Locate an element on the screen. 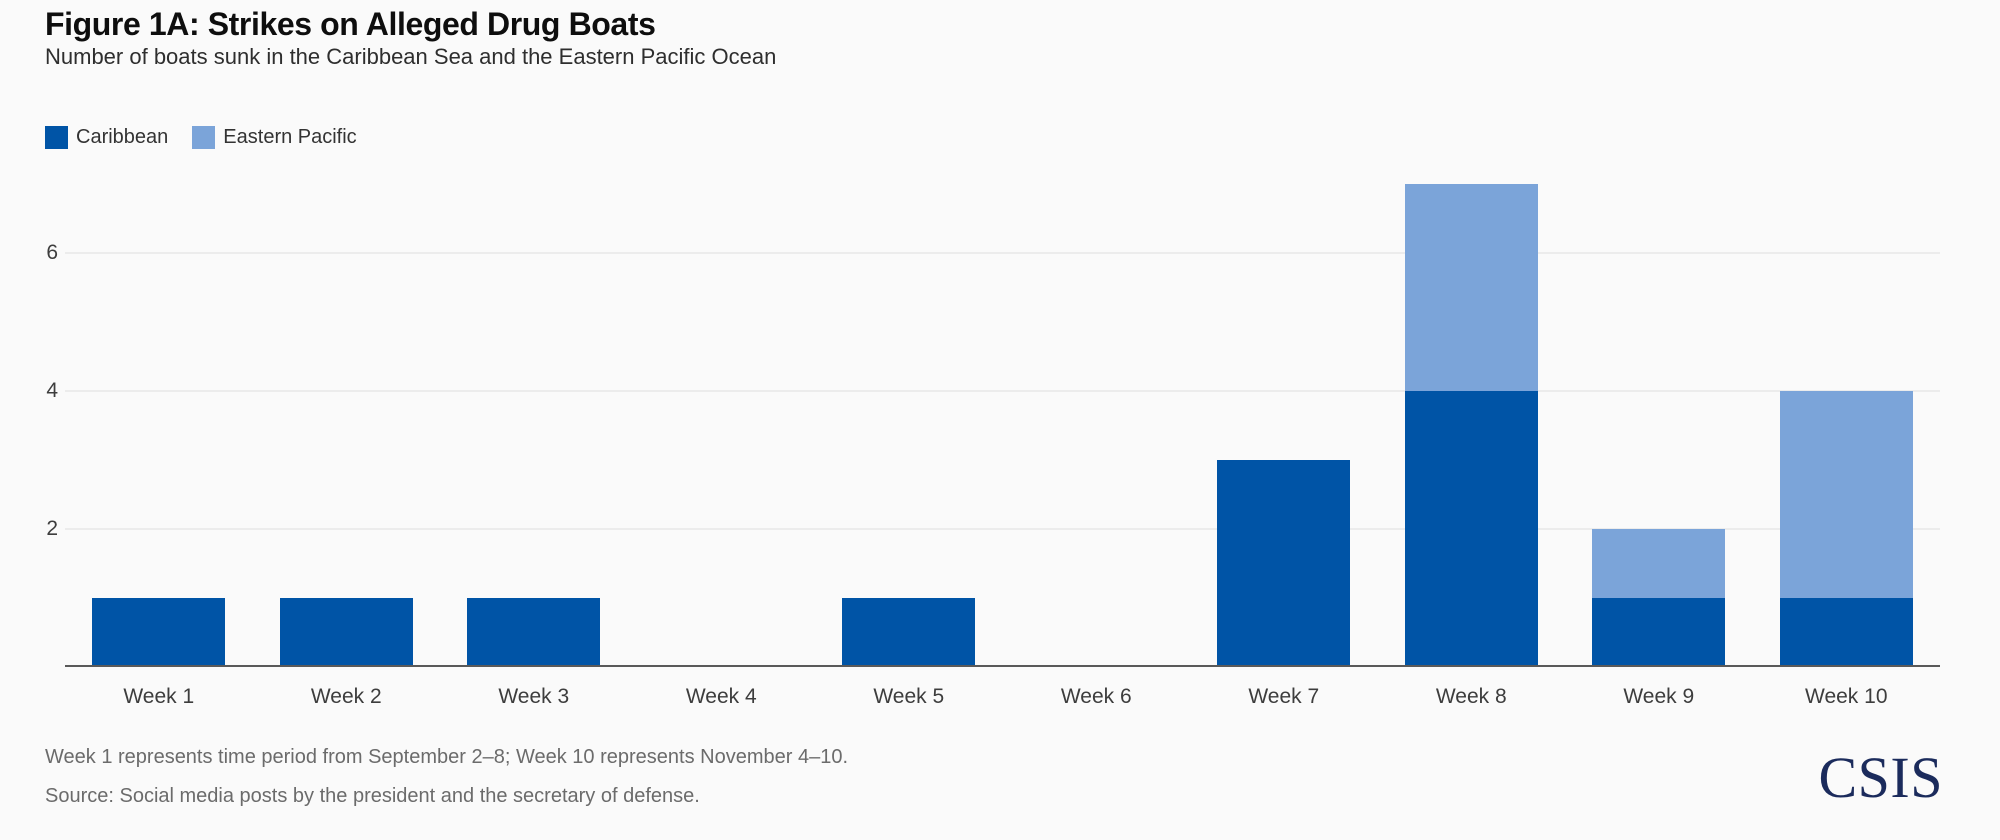  legend: Caribbean Eastern Pacific is located at coordinates (201, 137).